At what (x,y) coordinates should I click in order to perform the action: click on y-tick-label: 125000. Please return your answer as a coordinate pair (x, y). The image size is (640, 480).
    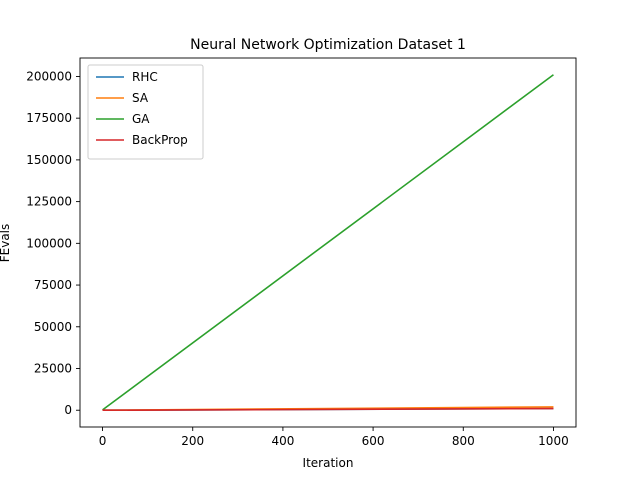
    Looking at the image, I should click on (49, 202).